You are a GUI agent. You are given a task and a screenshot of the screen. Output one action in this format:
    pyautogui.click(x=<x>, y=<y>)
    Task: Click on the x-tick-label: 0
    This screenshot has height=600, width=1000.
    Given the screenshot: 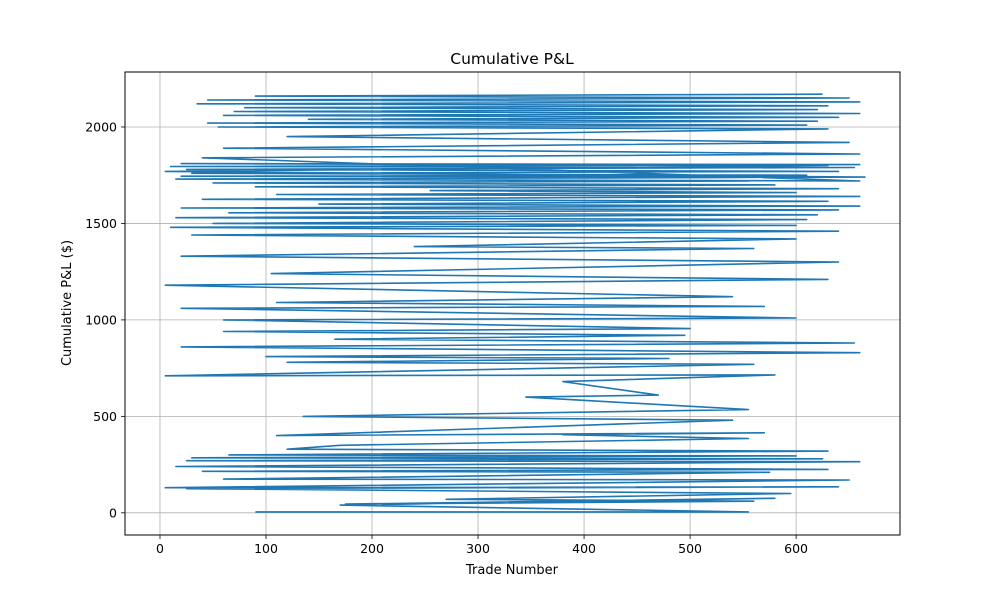 What is the action you would take?
    pyautogui.click(x=160, y=548)
    